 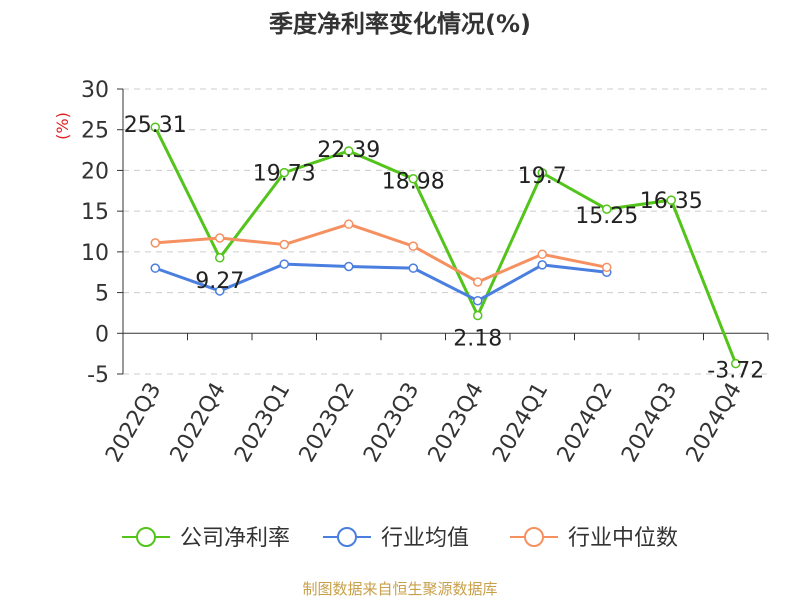 I want to click on y-tick-label: -5, so click(x=98, y=375).